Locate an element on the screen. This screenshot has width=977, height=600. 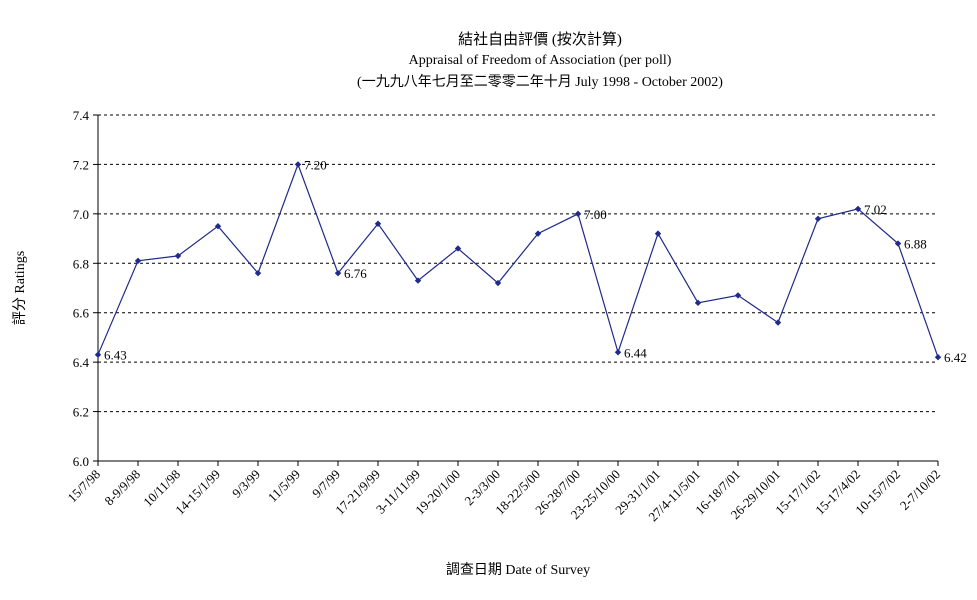
data-label: 6.88 is located at coordinates (915, 244).